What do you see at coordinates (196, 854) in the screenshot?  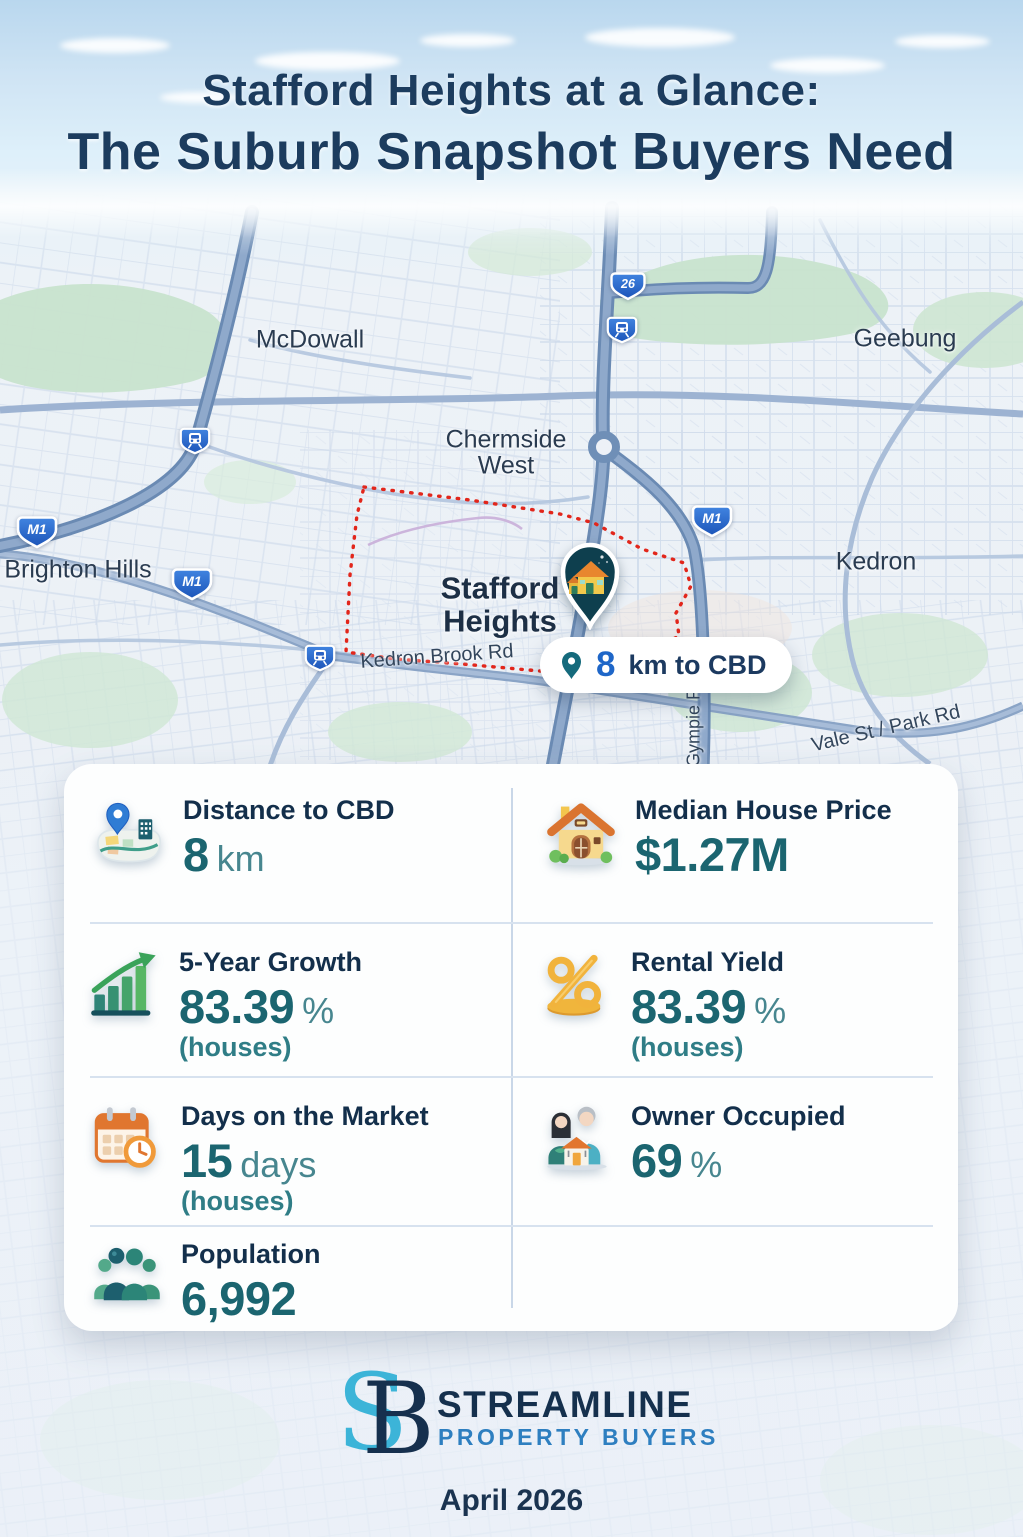 I see `stat-value: 8` at bounding box center [196, 854].